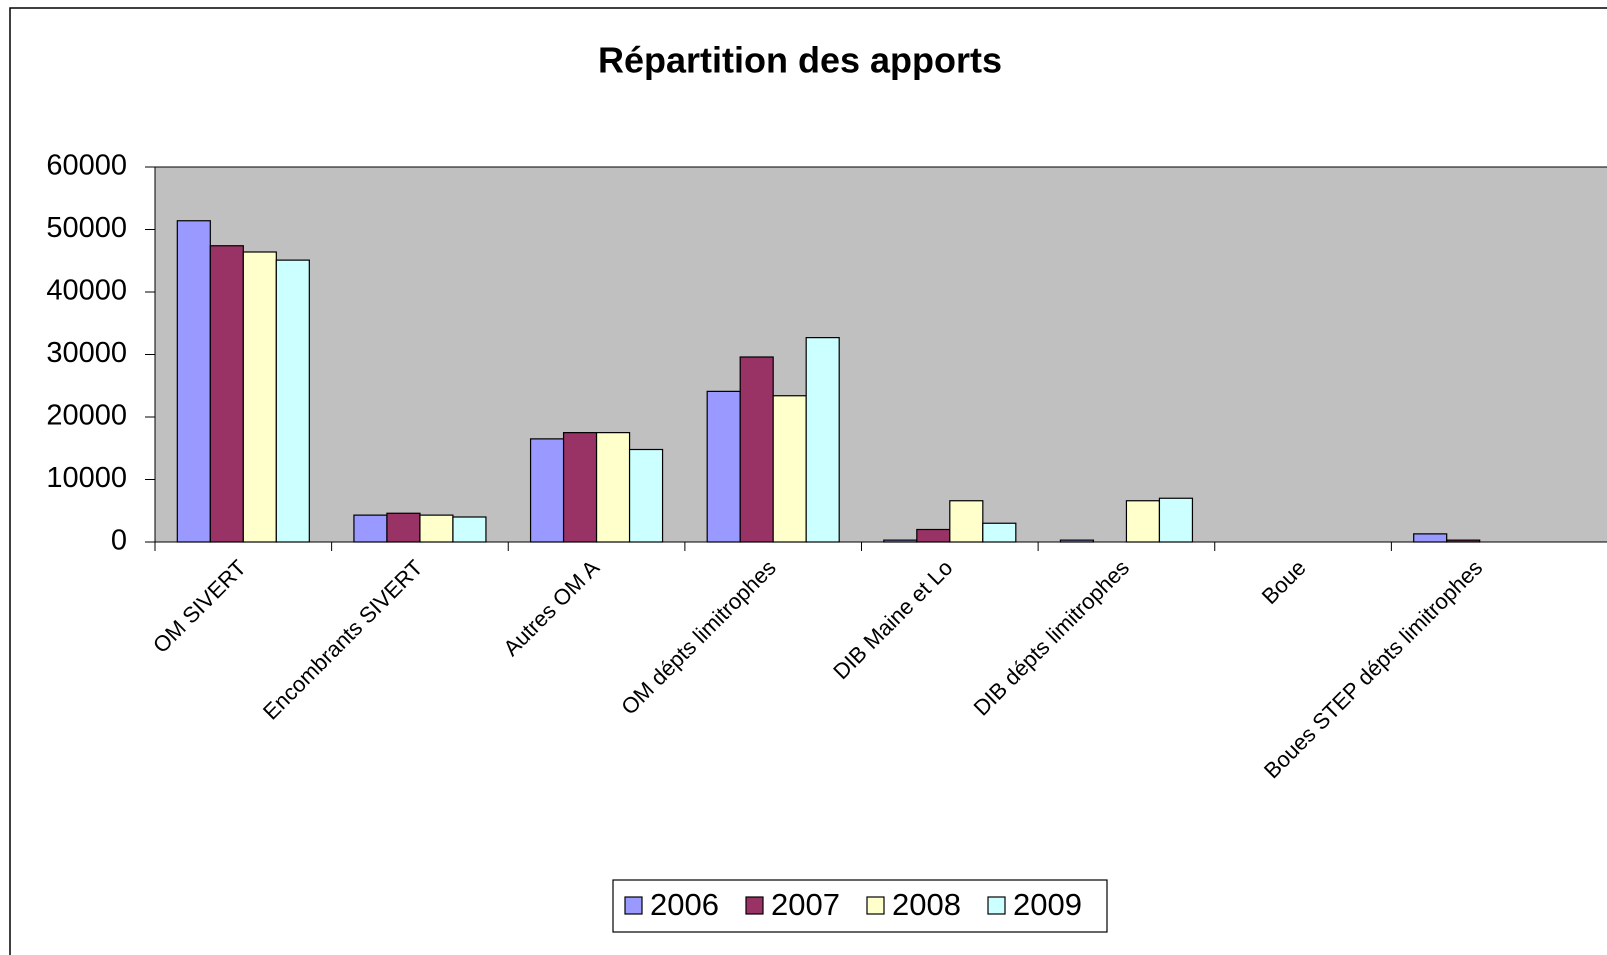  I want to click on y-tick-label: 60000, so click(86, 166).